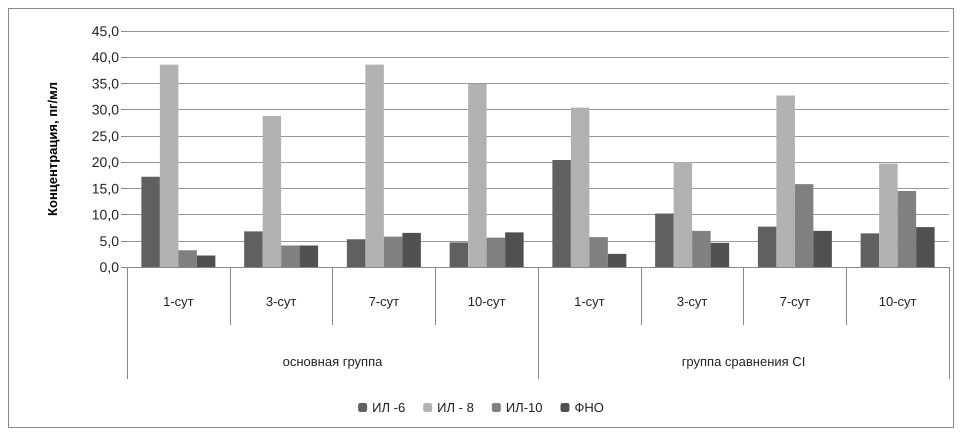  Describe the element at coordinates (589, 407) in the screenshot. I see `legend-label: ФНО` at that location.